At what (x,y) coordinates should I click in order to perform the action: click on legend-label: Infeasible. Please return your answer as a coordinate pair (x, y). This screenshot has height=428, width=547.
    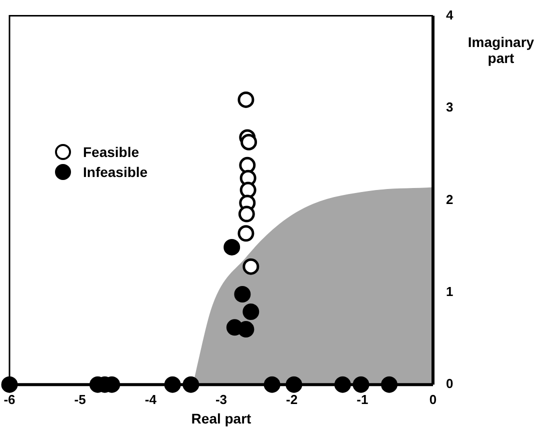
    Looking at the image, I should click on (115, 172).